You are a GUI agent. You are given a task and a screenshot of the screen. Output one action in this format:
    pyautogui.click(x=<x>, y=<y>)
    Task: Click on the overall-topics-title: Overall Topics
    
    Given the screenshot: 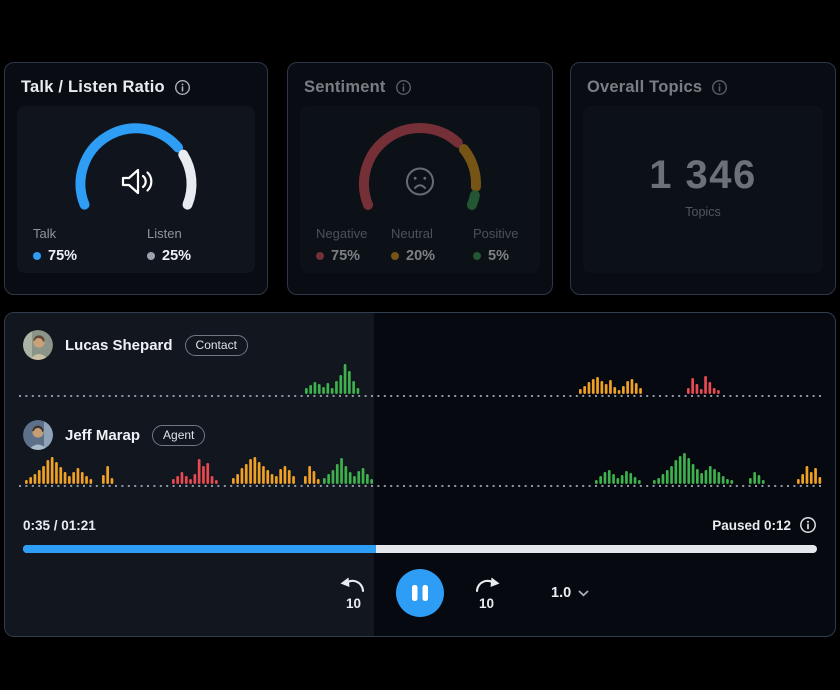 What is the action you would take?
    pyautogui.click(x=645, y=87)
    